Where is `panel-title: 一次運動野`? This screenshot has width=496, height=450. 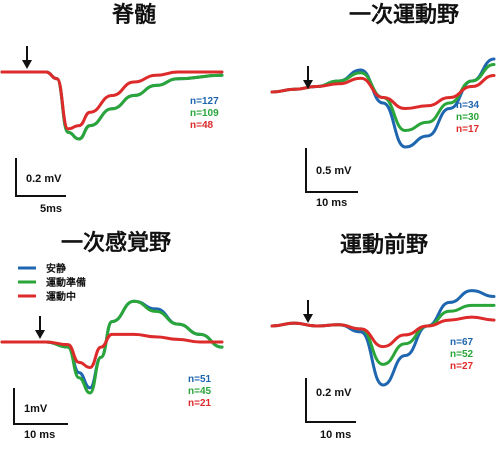
panel-title: 一次運動野 is located at coordinates (404, 15).